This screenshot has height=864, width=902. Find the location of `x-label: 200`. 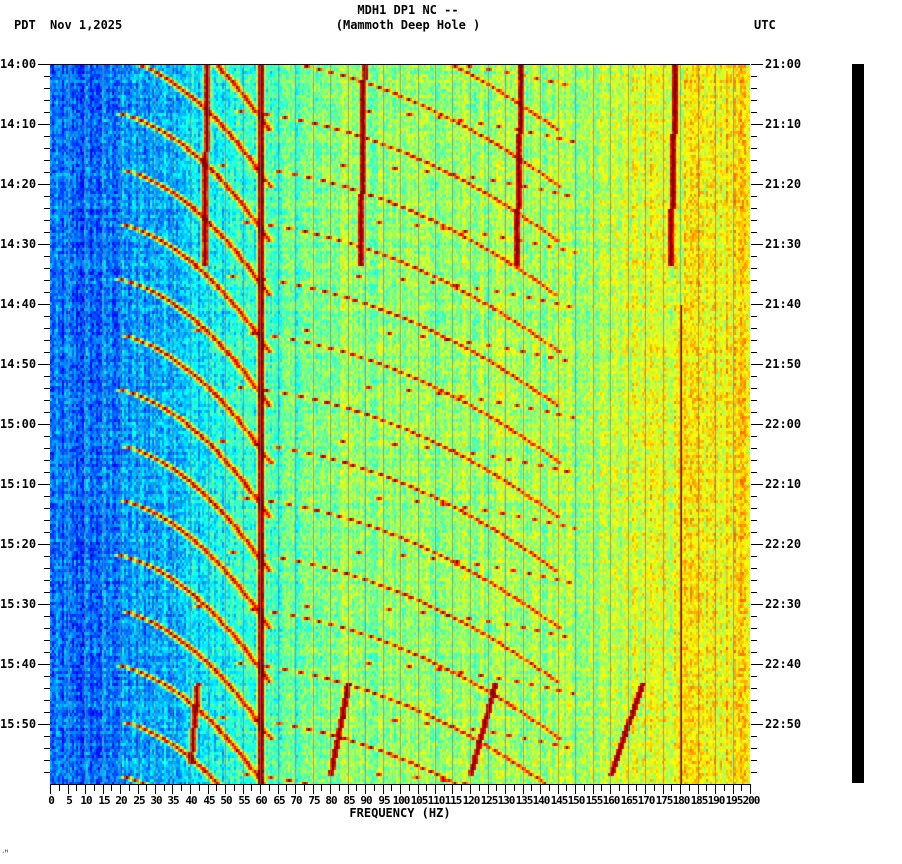

x-label: 200 is located at coordinates (751, 800).